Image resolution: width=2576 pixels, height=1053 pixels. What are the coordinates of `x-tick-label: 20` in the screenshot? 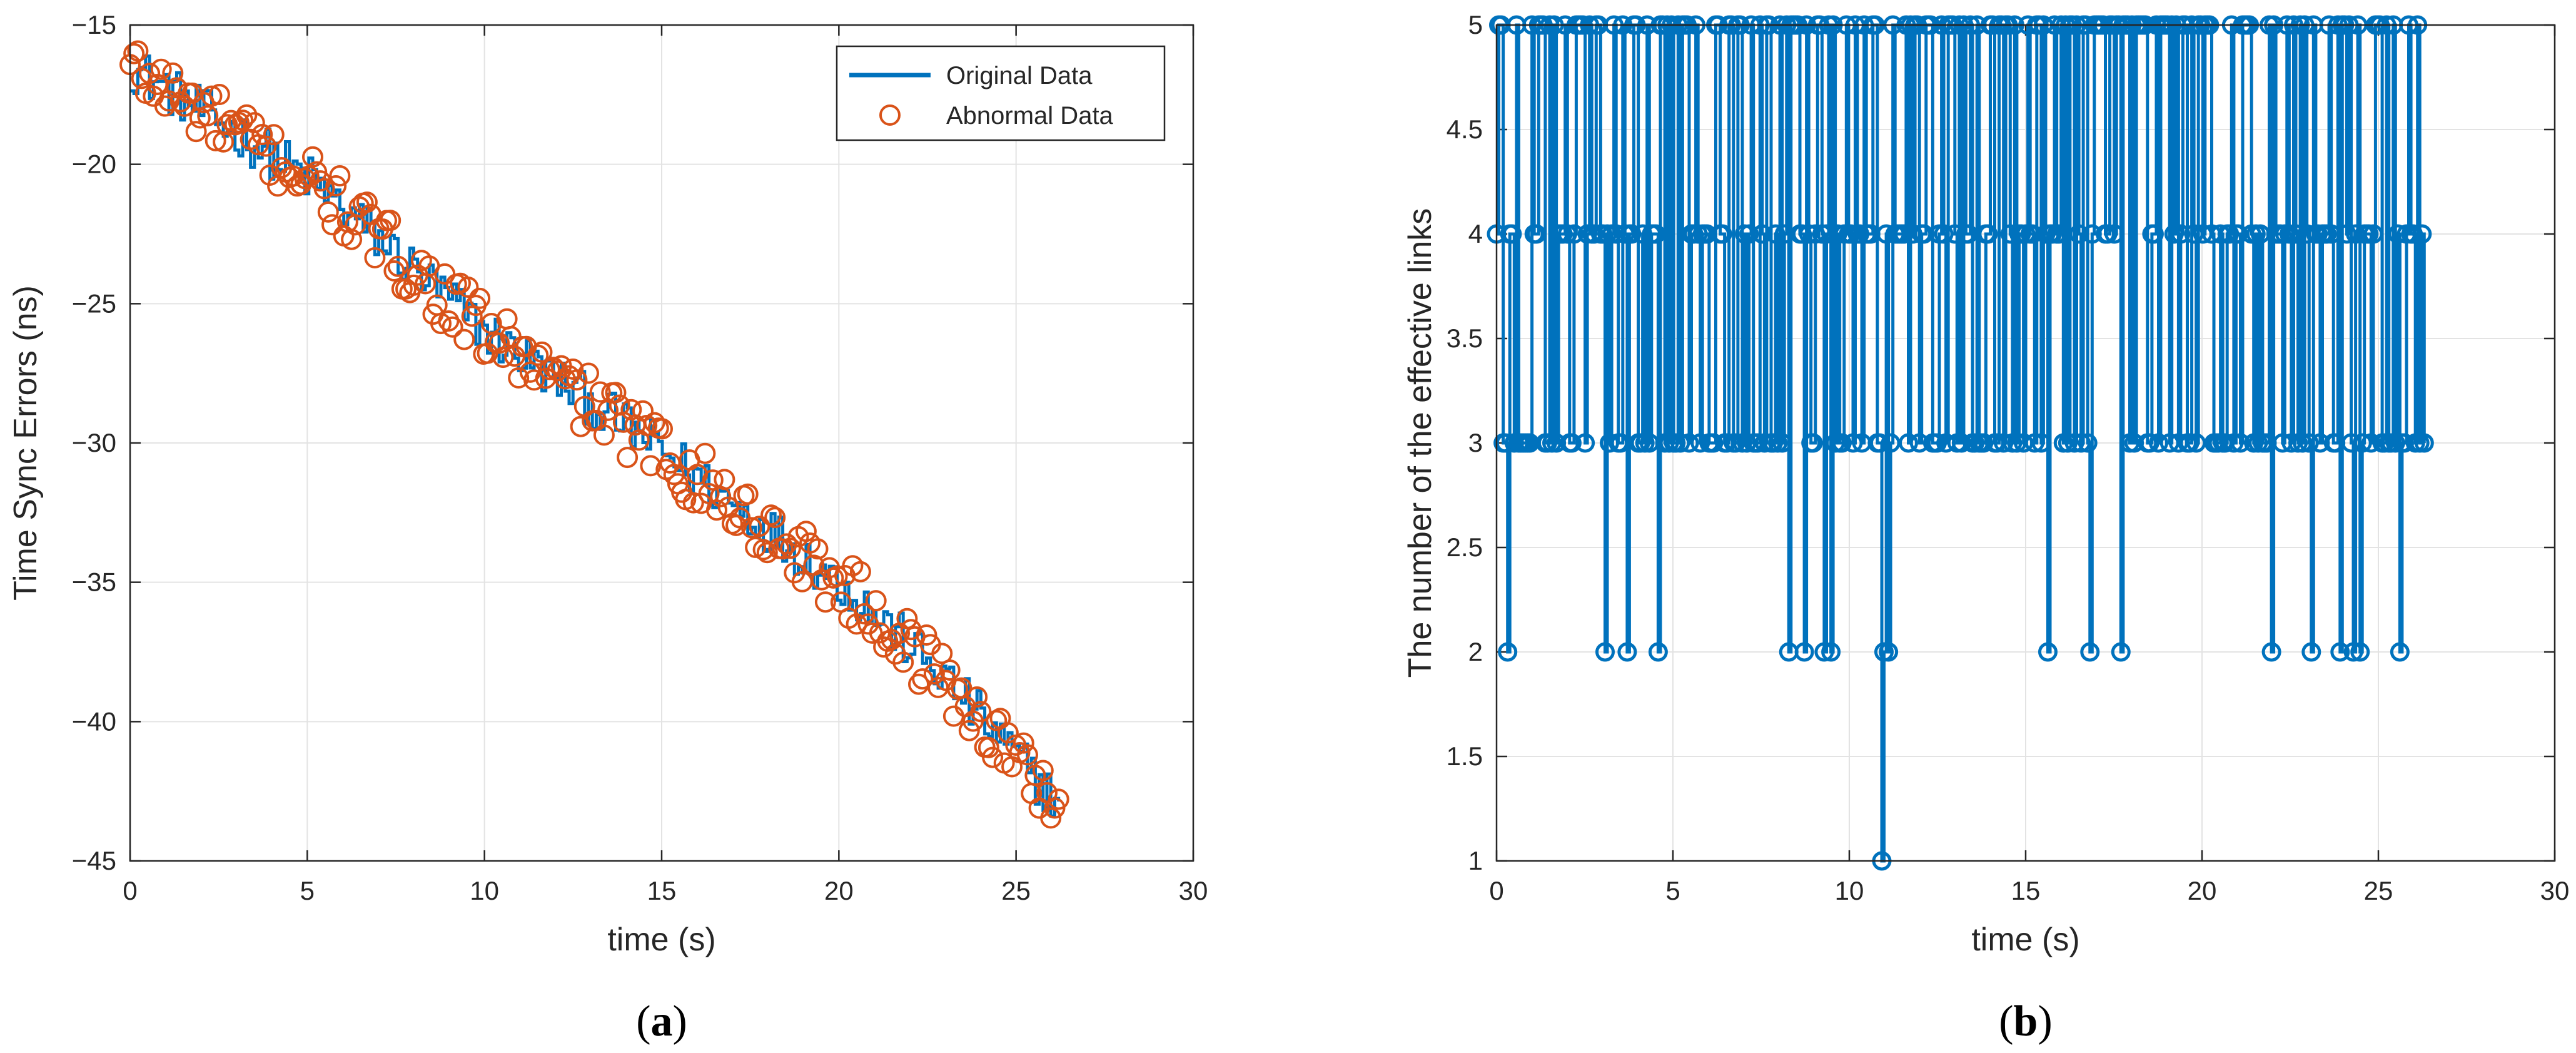 It's located at (2202, 890).